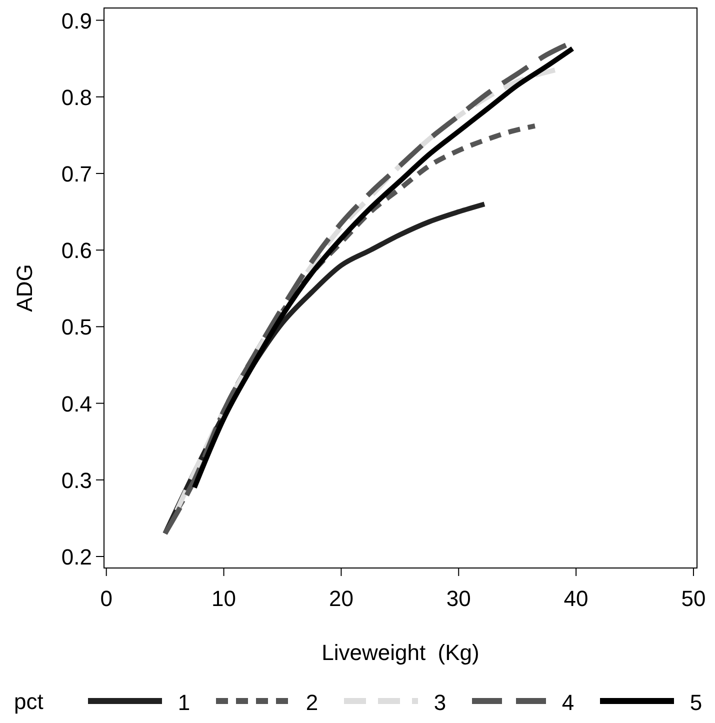 The height and width of the screenshot is (723, 715). What do you see at coordinates (401, 652) in the screenshot?
I see `x-axis-title: Liveweight (Kg)` at bounding box center [401, 652].